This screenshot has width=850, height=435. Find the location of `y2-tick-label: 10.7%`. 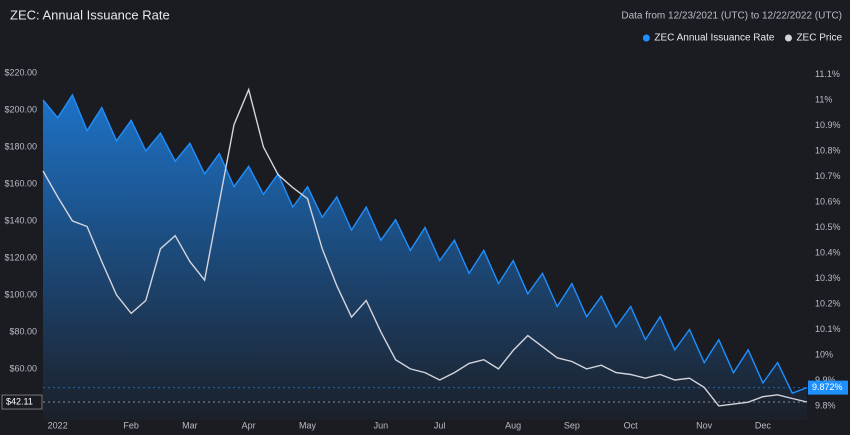

y2-tick-label: 10.7% is located at coordinates (828, 176).